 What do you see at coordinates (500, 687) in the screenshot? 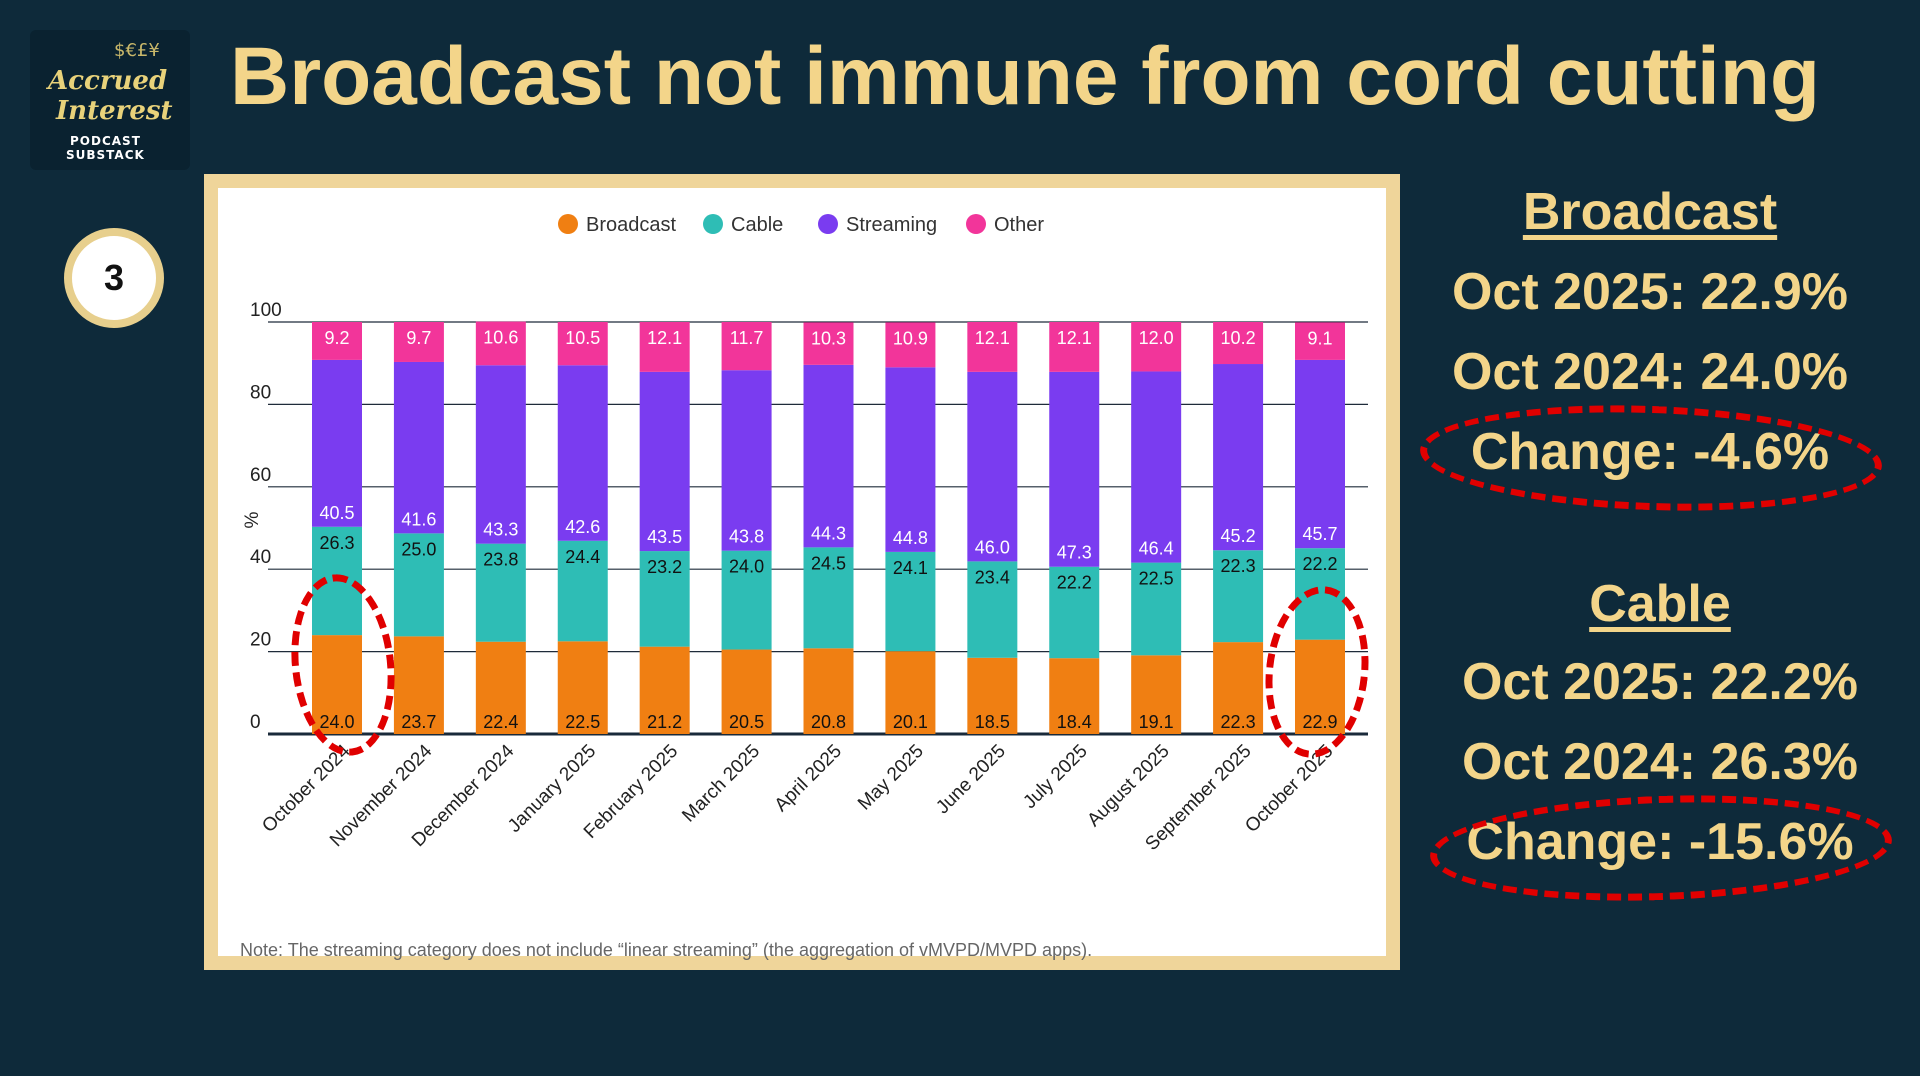
I see `bar-broadcast-december-2024` at bounding box center [500, 687].